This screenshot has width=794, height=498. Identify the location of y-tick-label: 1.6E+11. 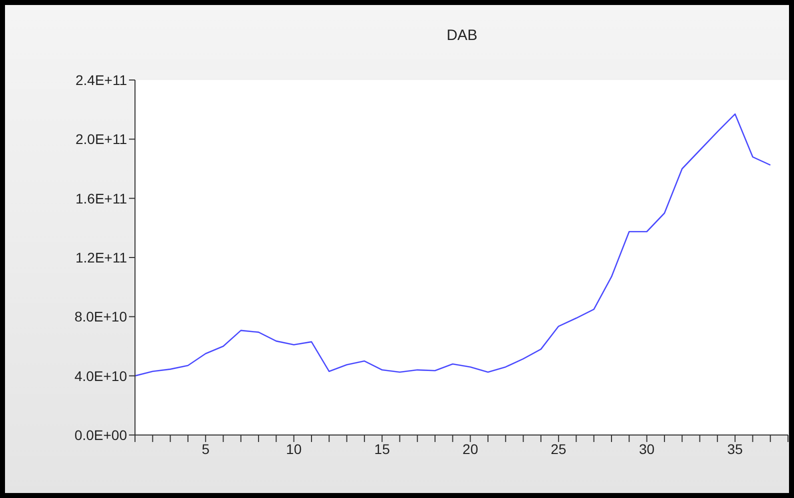
(101, 198).